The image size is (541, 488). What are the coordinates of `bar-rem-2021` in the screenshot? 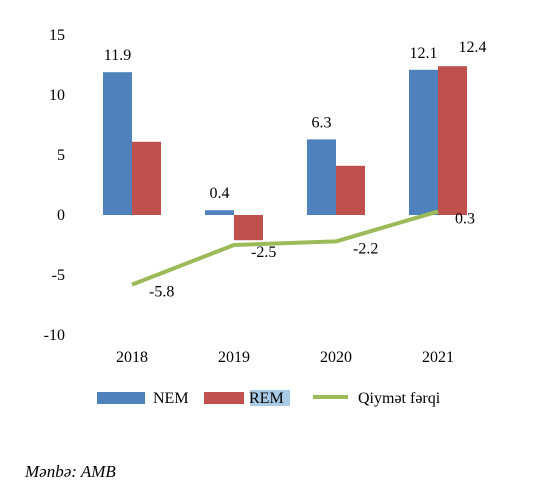 It's located at (452, 140).